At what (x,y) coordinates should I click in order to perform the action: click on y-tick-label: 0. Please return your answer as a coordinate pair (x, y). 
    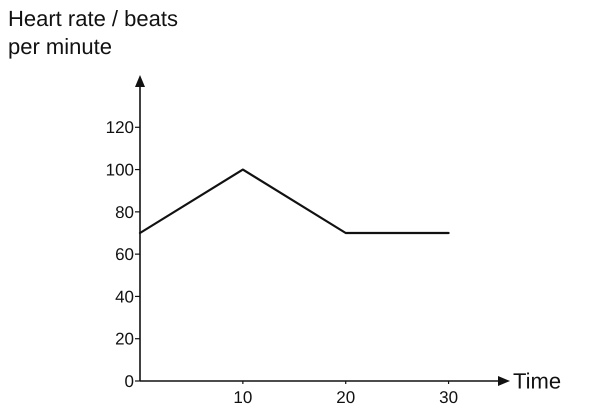
    Looking at the image, I should click on (129, 381).